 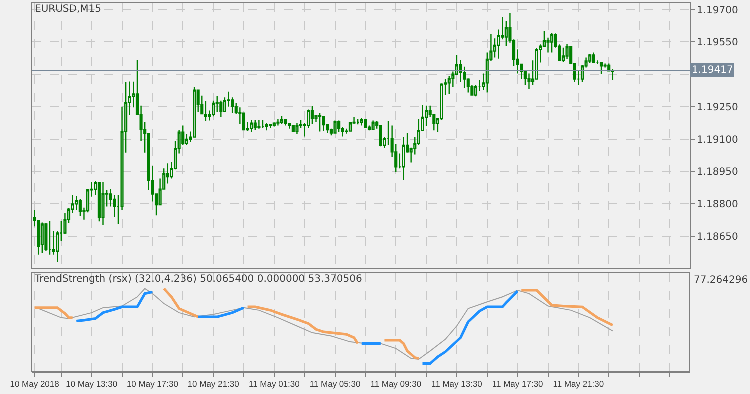 What do you see at coordinates (578, 384) in the screenshot?
I see `x-tick-label: 11 May 21:30` at bounding box center [578, 384].